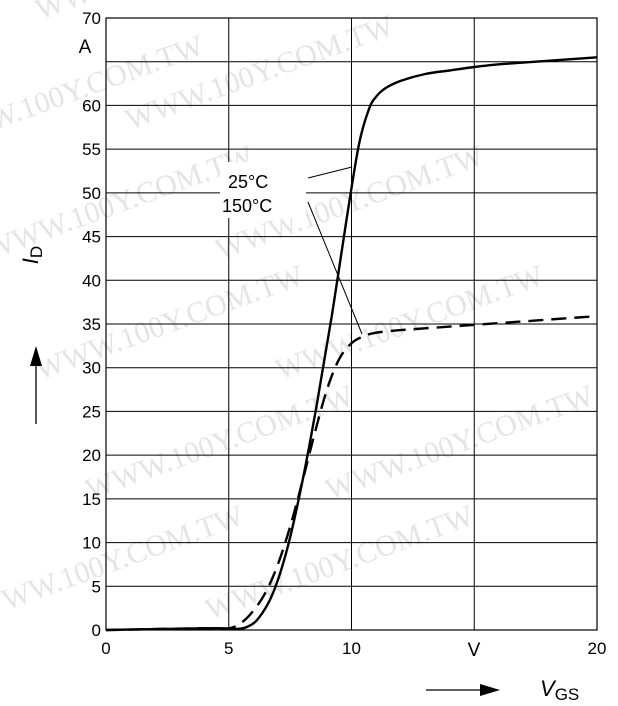 The height and width of the screenshot is (706, 618). I want to click on legend-background, so click(263, 190).